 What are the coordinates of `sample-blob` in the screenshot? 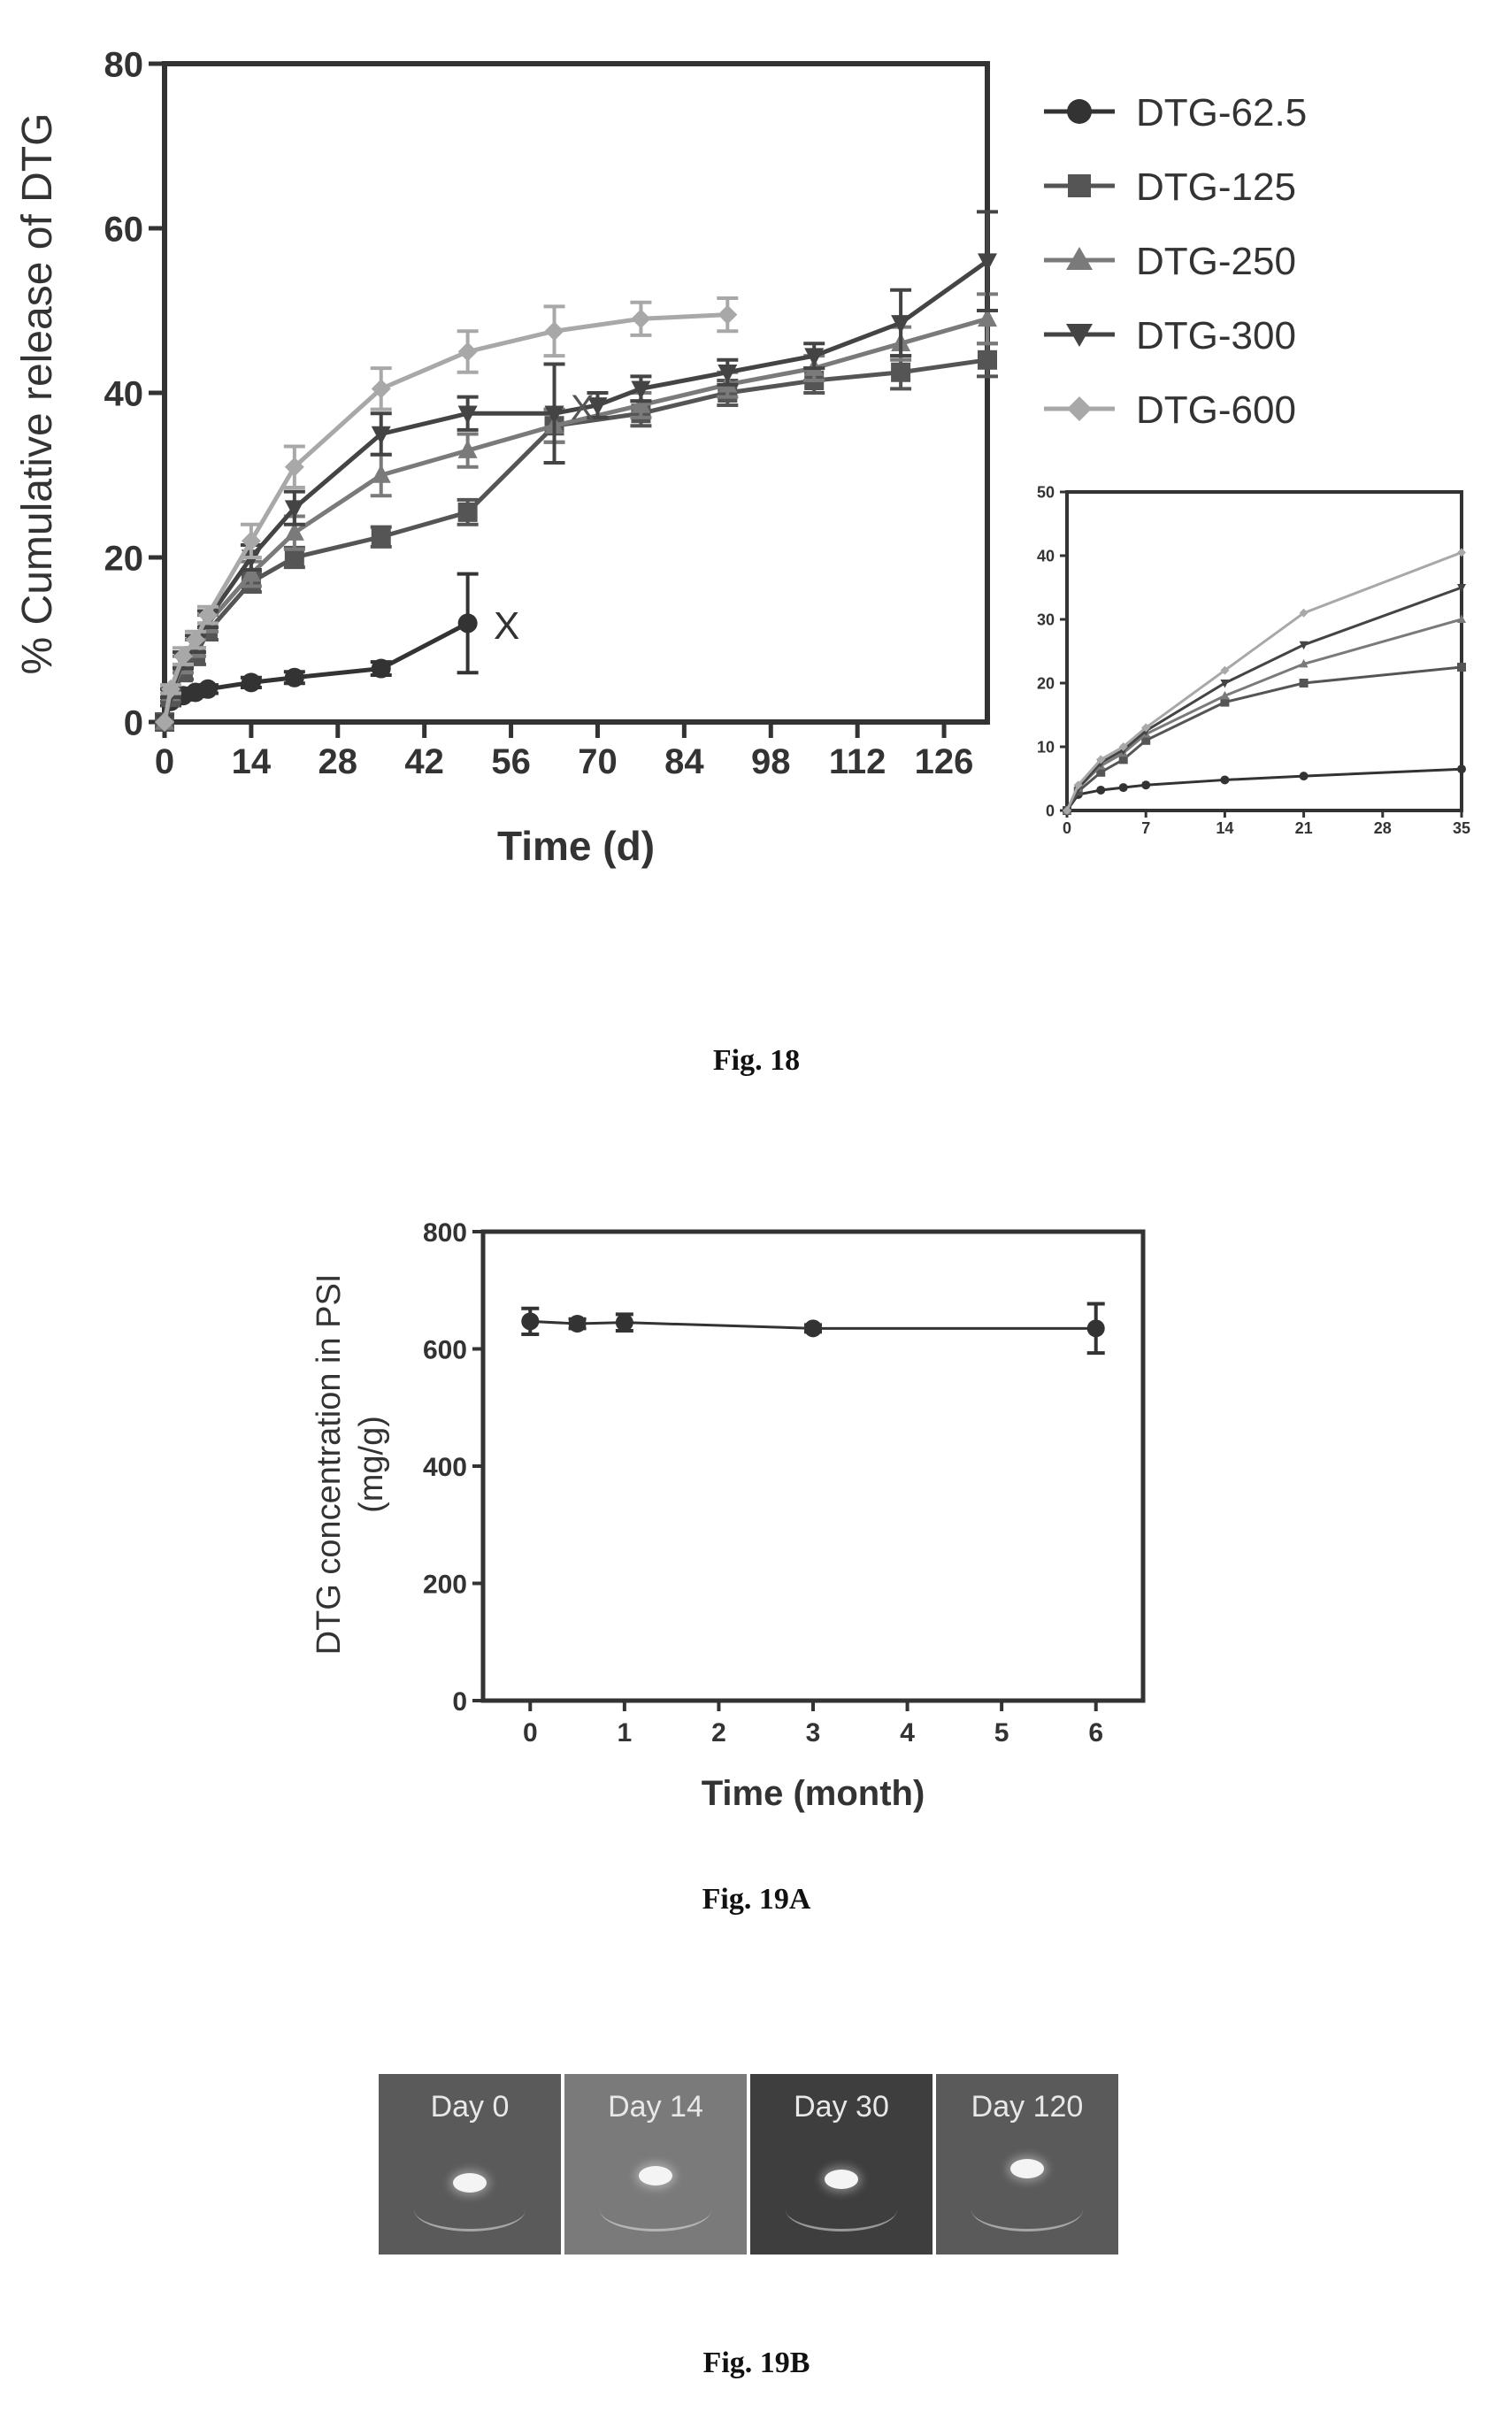 It's located at (655, 2175).